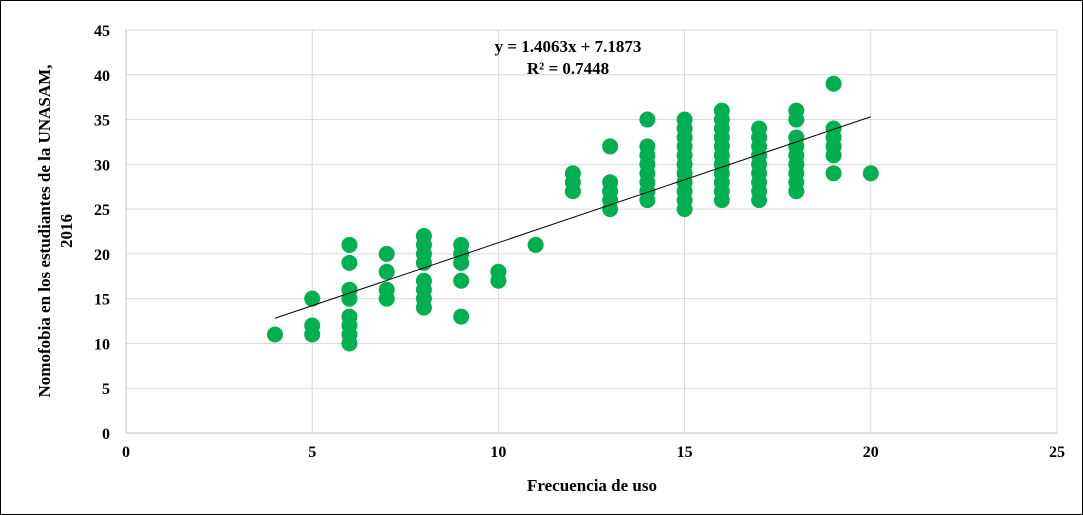 The image size is (1083, 515). What do you see at coordinates (66, 231) in the screenshot?
I see `y-axis-title-line2: 2016` at bounding box center [66, 231].